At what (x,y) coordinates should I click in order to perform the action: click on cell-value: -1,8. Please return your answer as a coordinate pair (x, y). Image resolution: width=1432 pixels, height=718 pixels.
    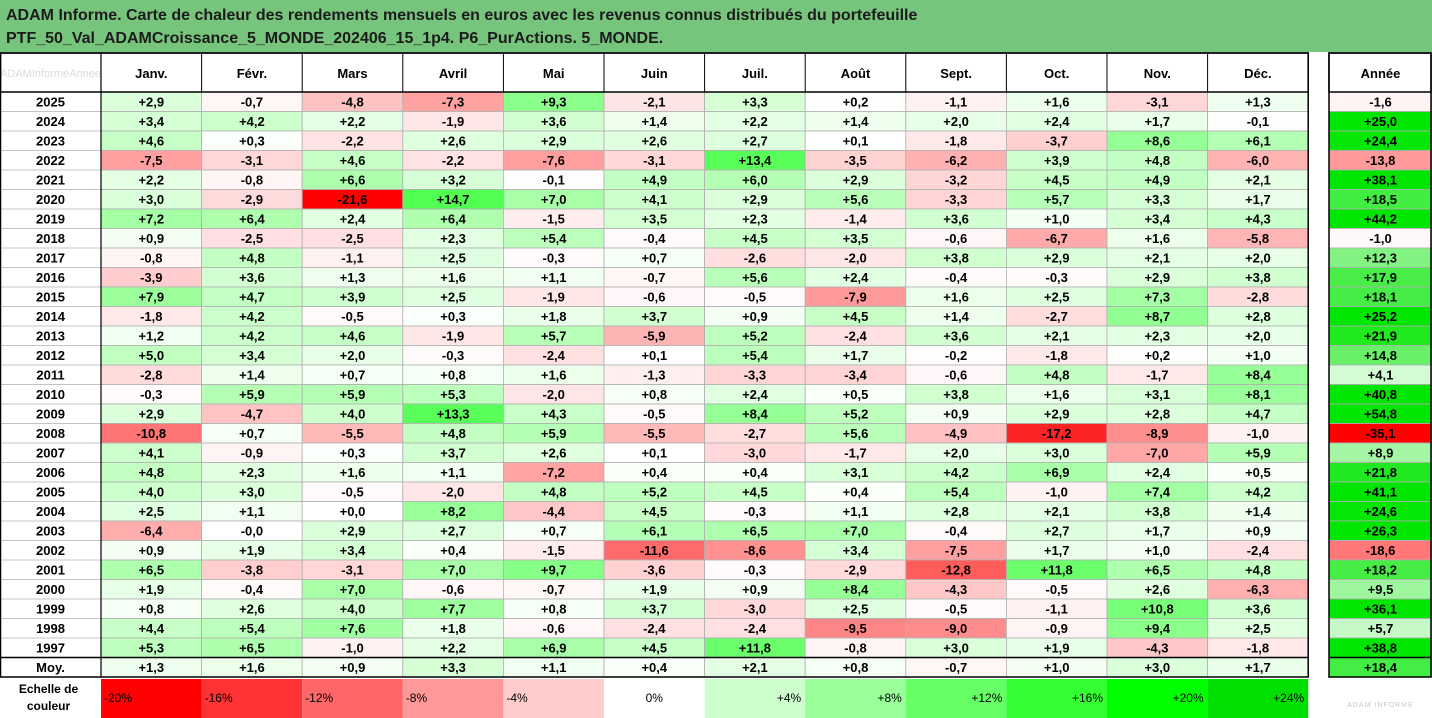
    Looking at the image, I should click on (1258, 648).